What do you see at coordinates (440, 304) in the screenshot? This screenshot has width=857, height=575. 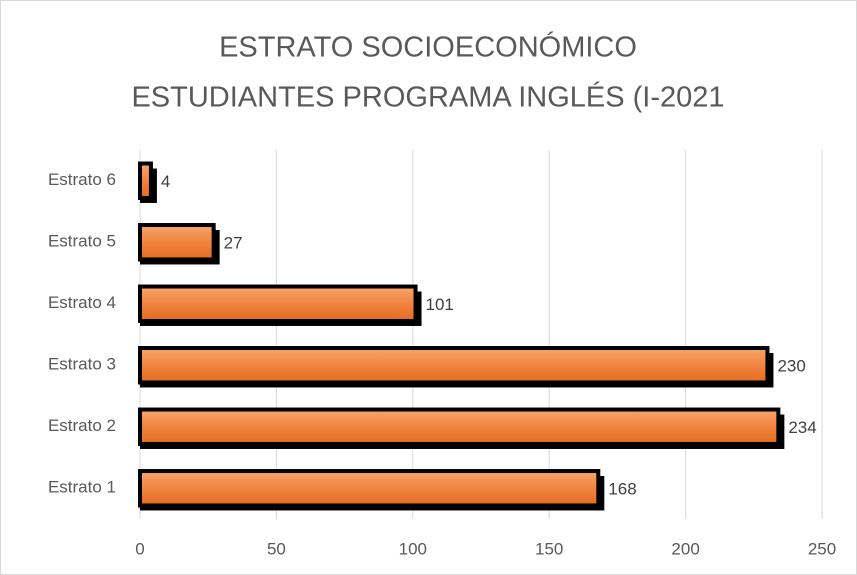 I see `value-label: 101` at bounding box center [440, 304].